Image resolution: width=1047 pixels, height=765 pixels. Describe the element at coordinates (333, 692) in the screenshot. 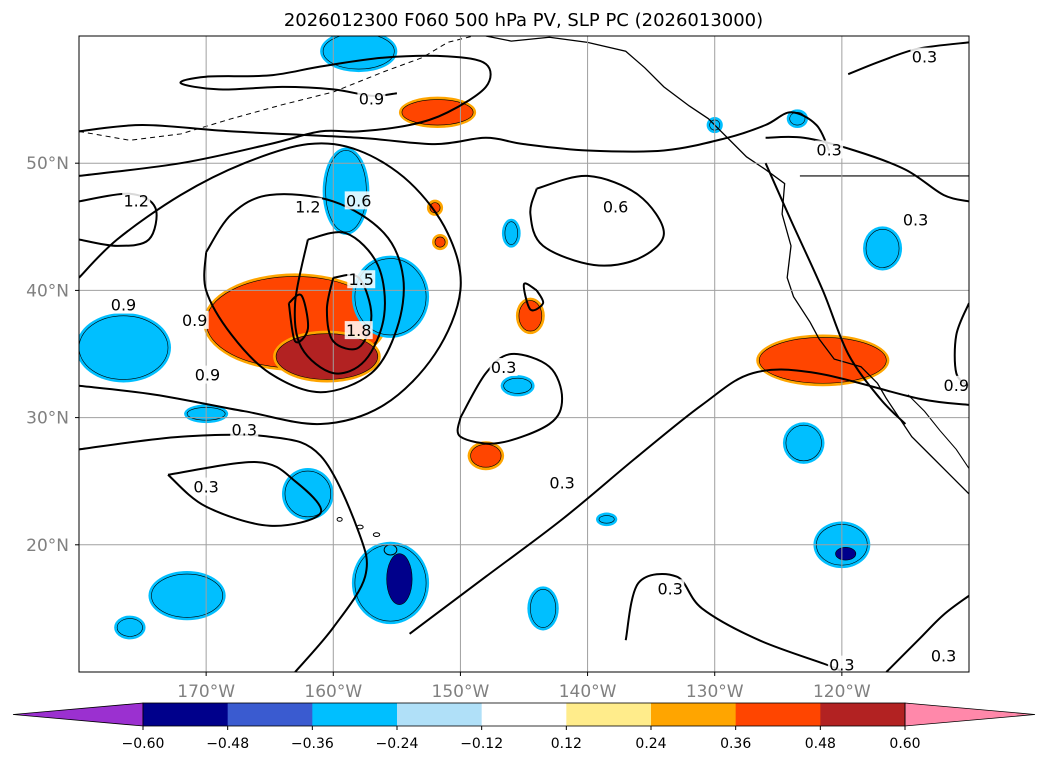

I see `x-tick-label: 160°W` at that location.